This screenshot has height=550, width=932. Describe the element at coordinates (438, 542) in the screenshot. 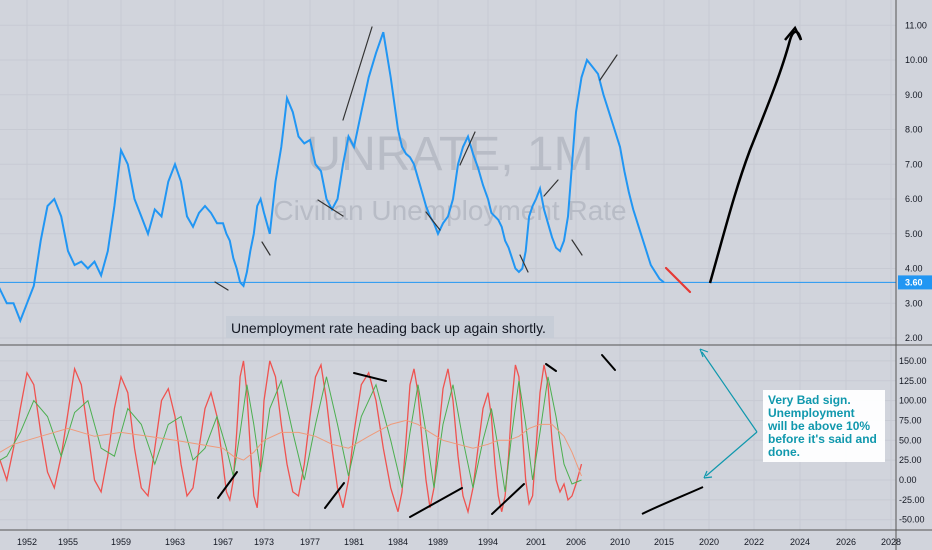

I see `x-tick-label: 1989` at that location.